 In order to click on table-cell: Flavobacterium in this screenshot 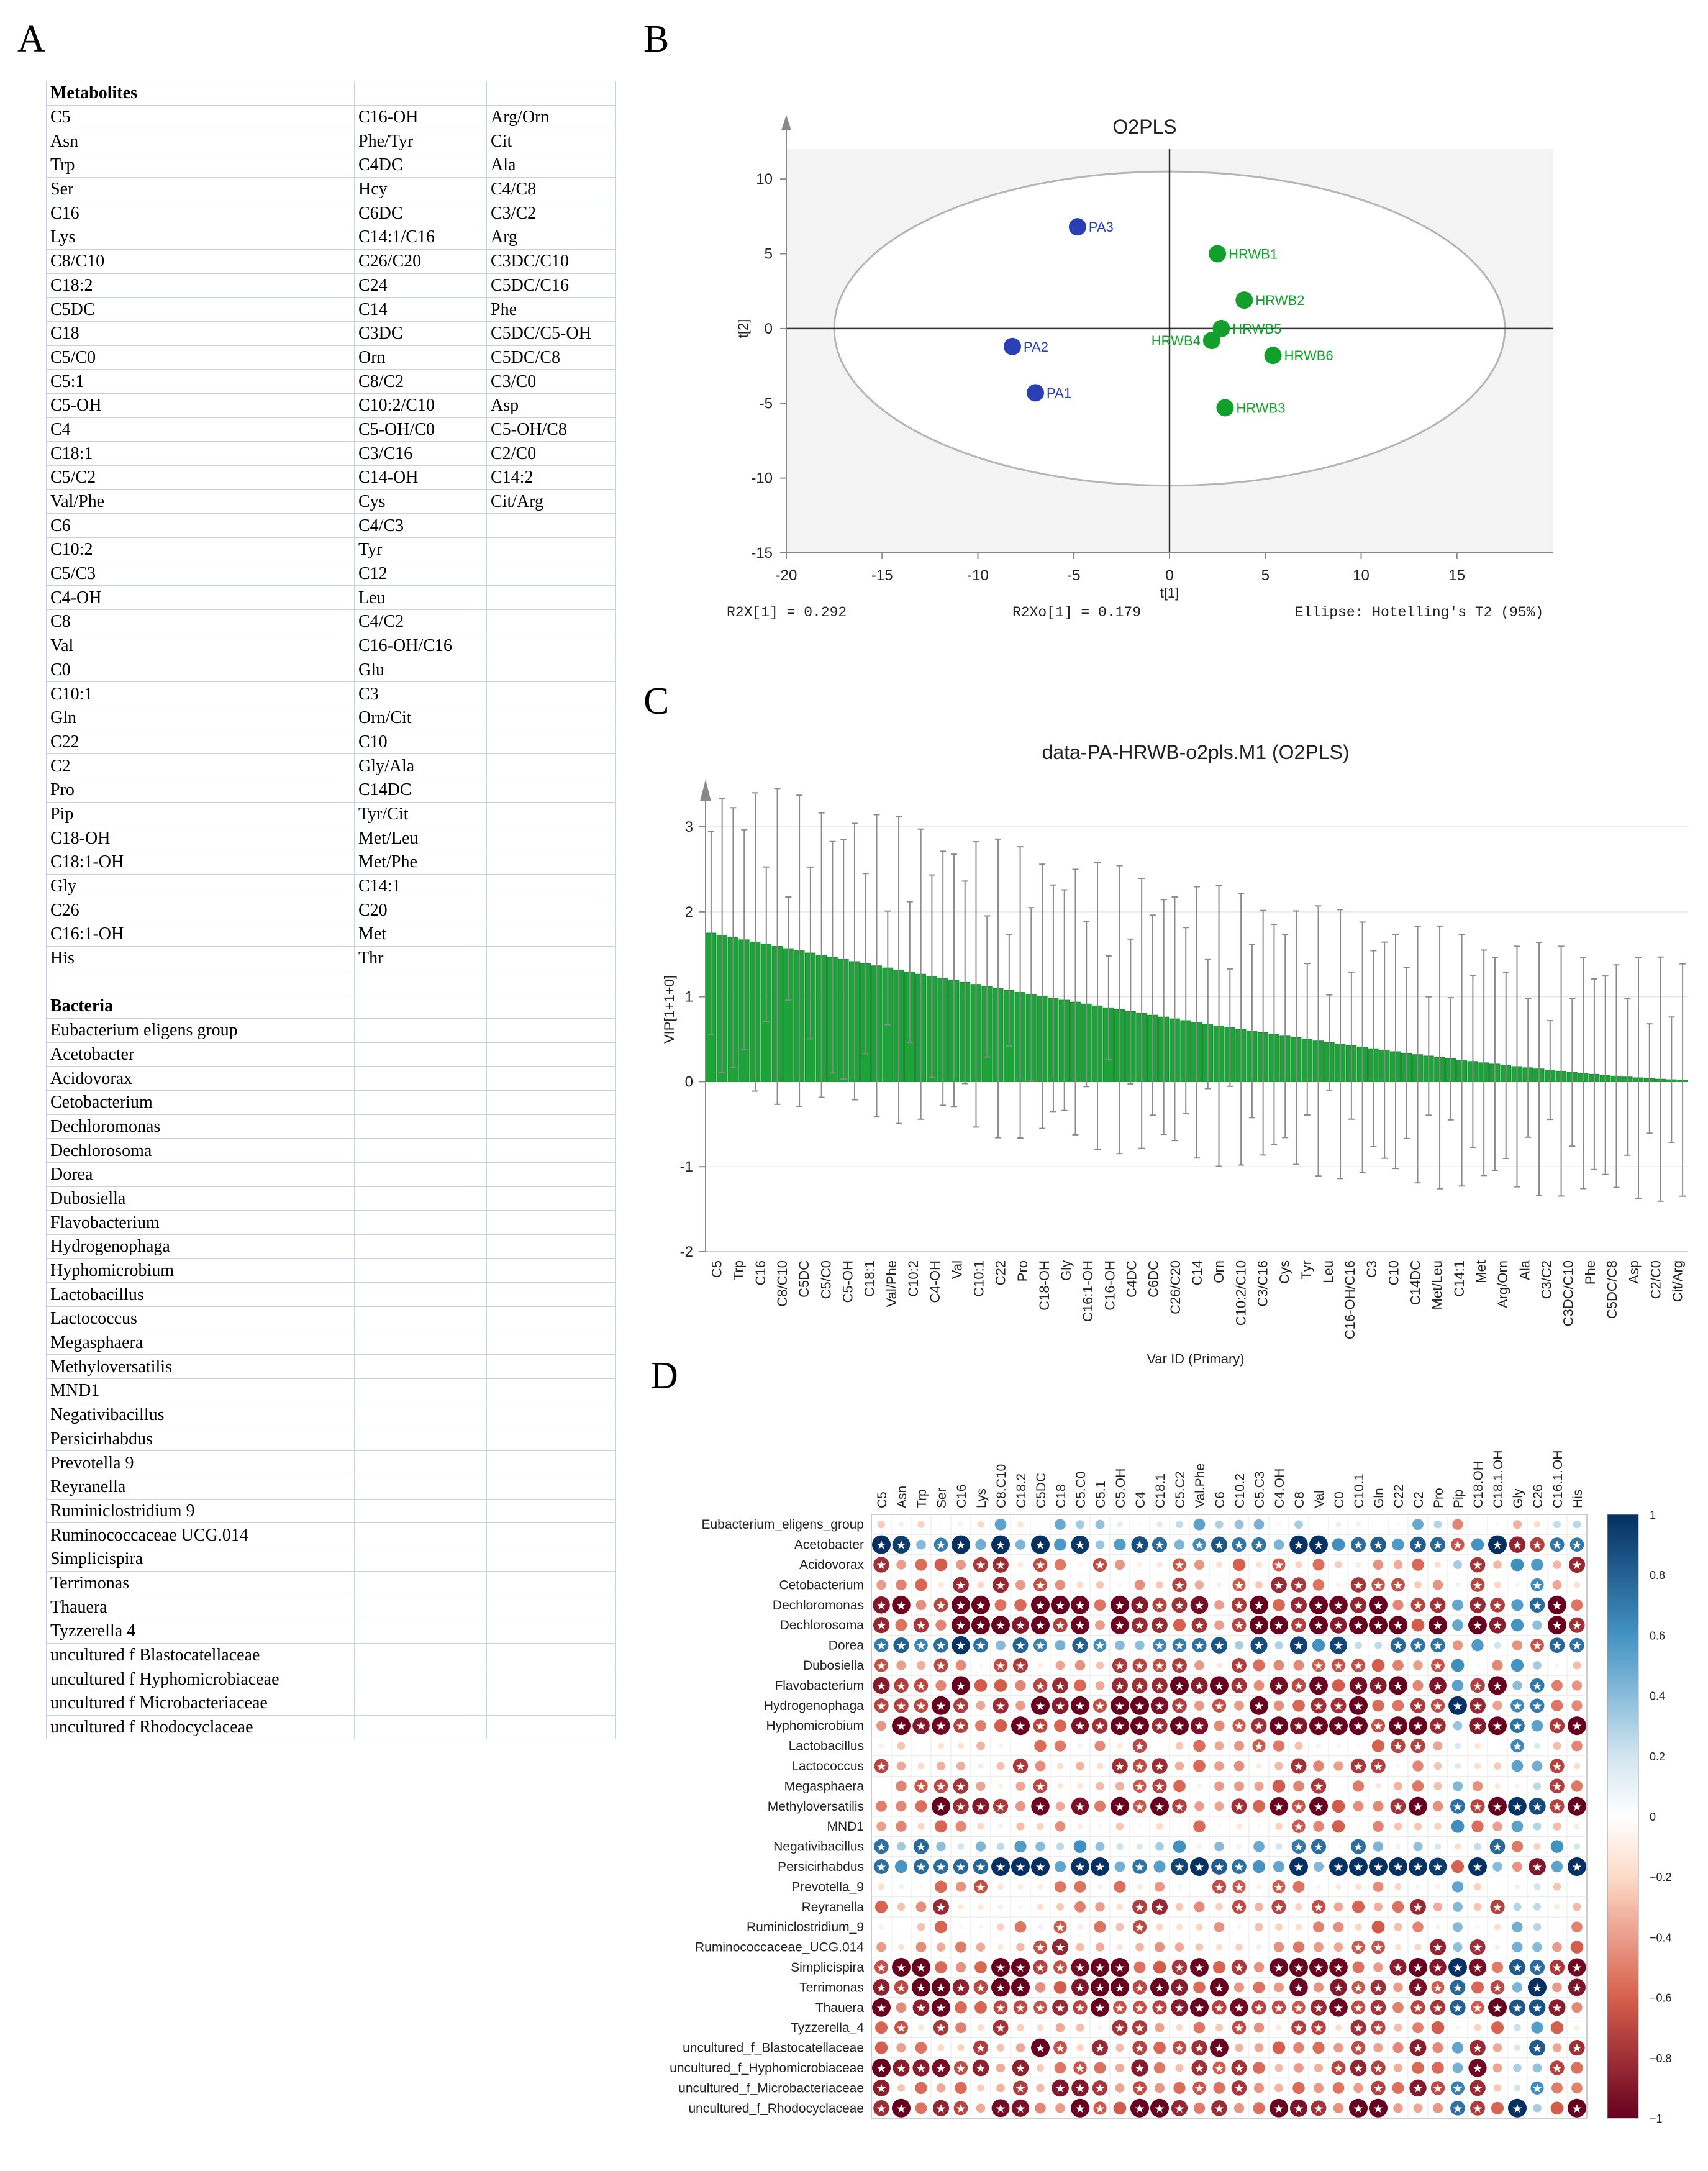, I will do `click(200, 1223)`.